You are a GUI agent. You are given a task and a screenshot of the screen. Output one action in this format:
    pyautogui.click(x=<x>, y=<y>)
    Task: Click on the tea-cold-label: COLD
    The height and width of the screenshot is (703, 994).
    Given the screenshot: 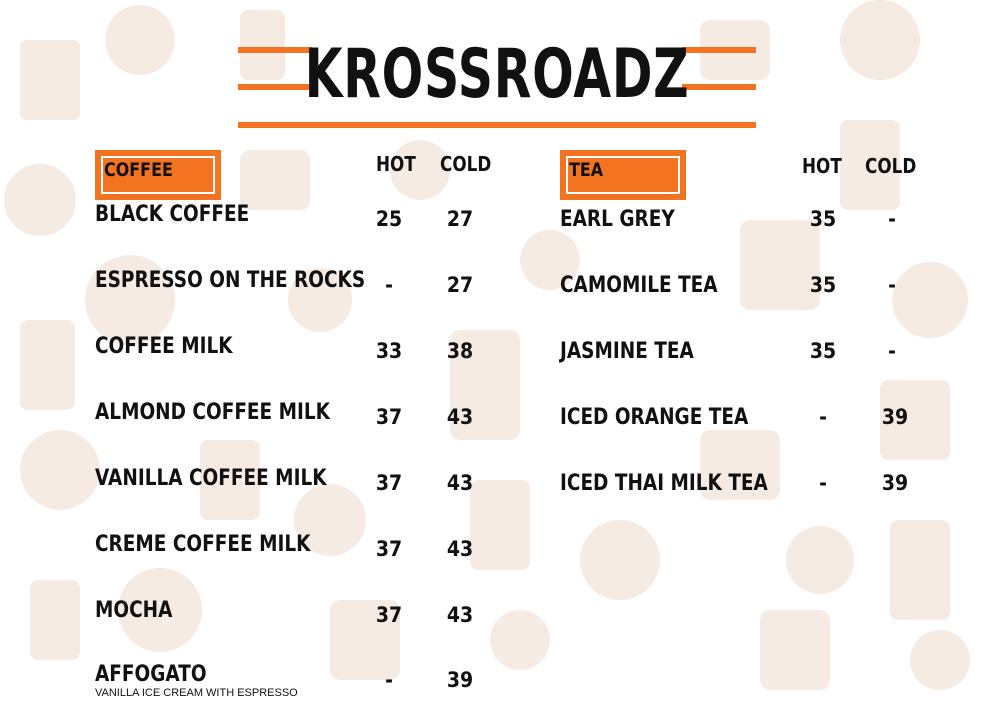 What is the action you would take?
    pyautogui.click(x=891, y=166)
    